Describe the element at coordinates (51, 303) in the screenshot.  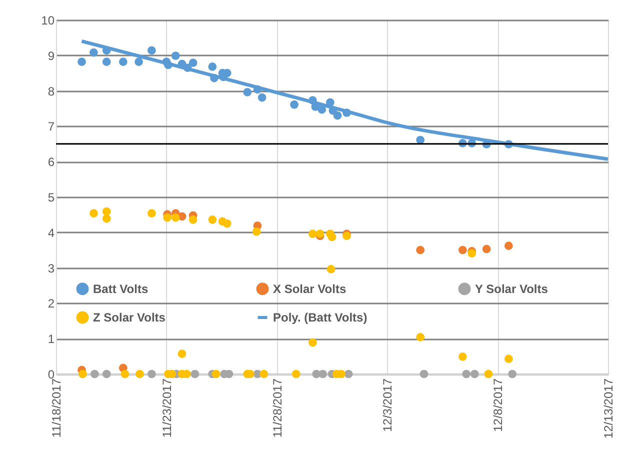
I see `y-tick-label: 2` at that location.